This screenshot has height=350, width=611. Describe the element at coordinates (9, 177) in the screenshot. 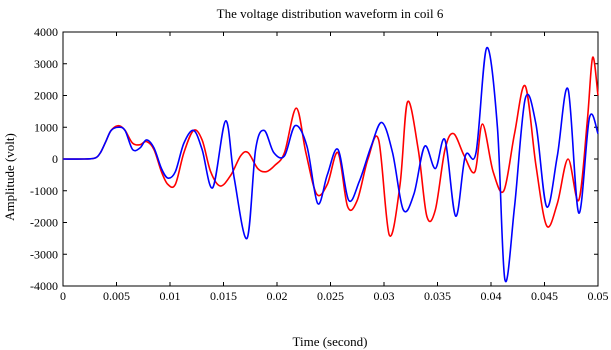

I see `y-axis-title: Amplitude (volt)` at that location.